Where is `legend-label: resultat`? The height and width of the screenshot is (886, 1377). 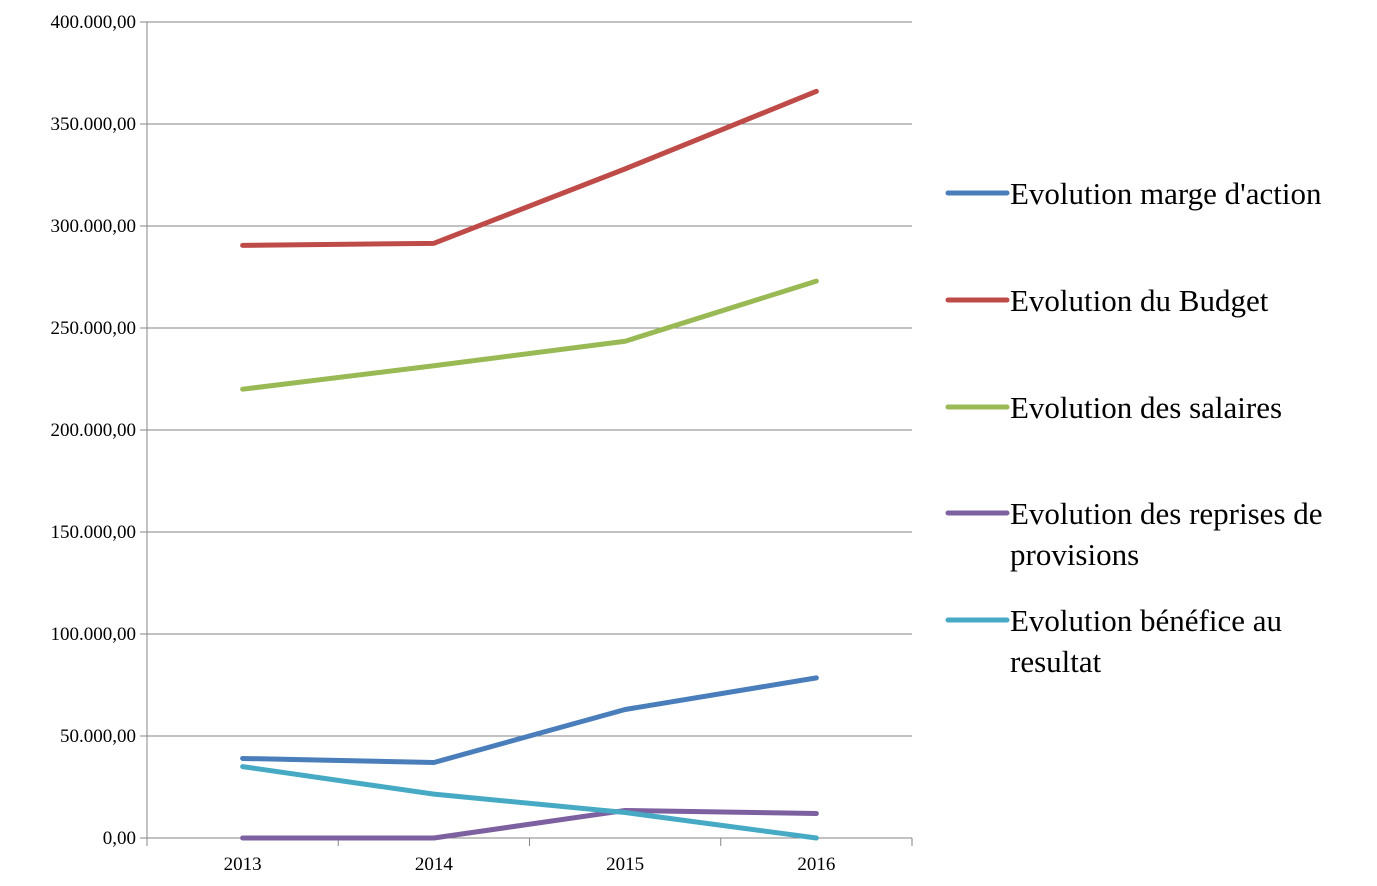 legend-label: resultat is located at coordinates (1056, 661).